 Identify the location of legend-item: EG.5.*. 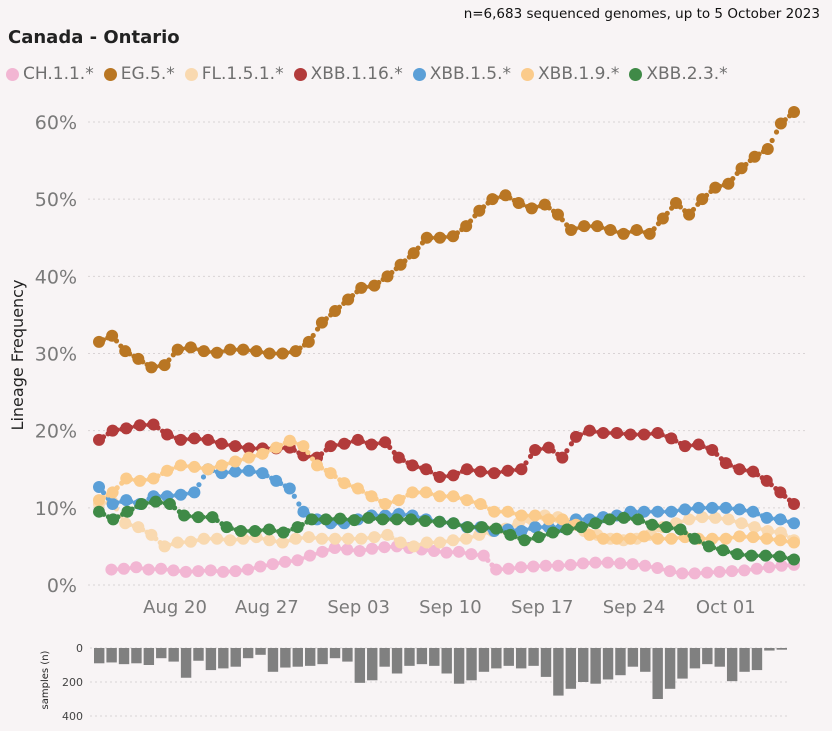
(139, 74).